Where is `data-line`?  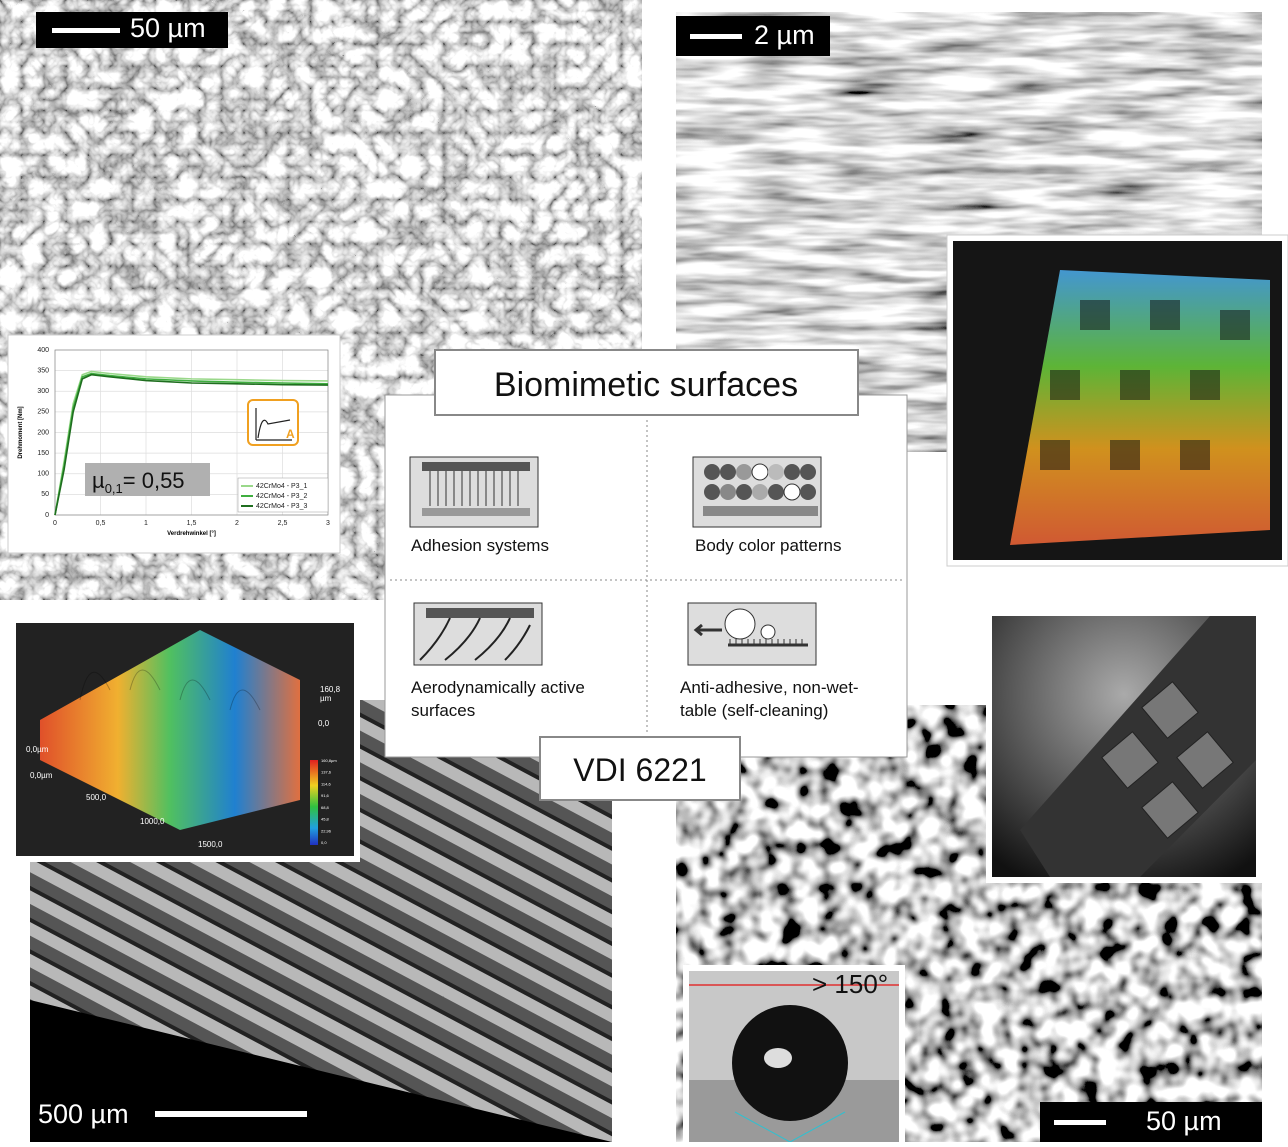 data-line is located at coordinates (191, 444).